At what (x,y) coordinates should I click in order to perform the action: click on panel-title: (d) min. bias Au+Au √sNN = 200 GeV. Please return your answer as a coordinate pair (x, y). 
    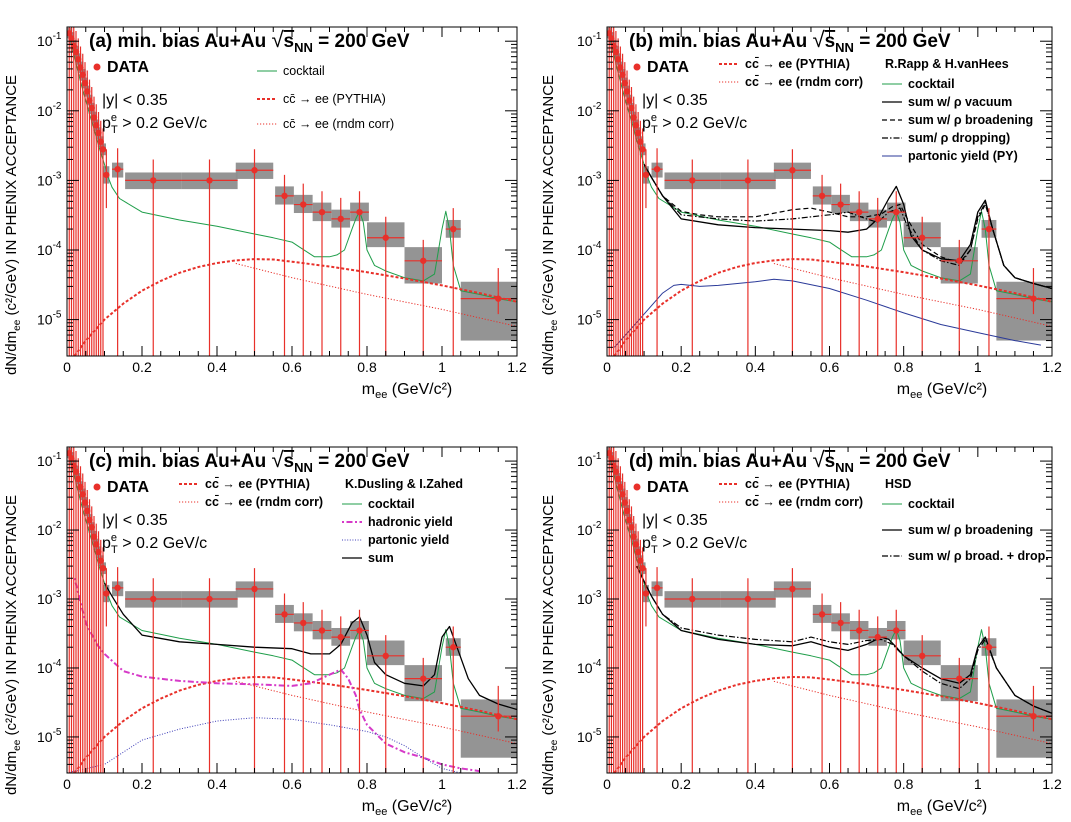
    Looking at the image, I should click on (790, 461).